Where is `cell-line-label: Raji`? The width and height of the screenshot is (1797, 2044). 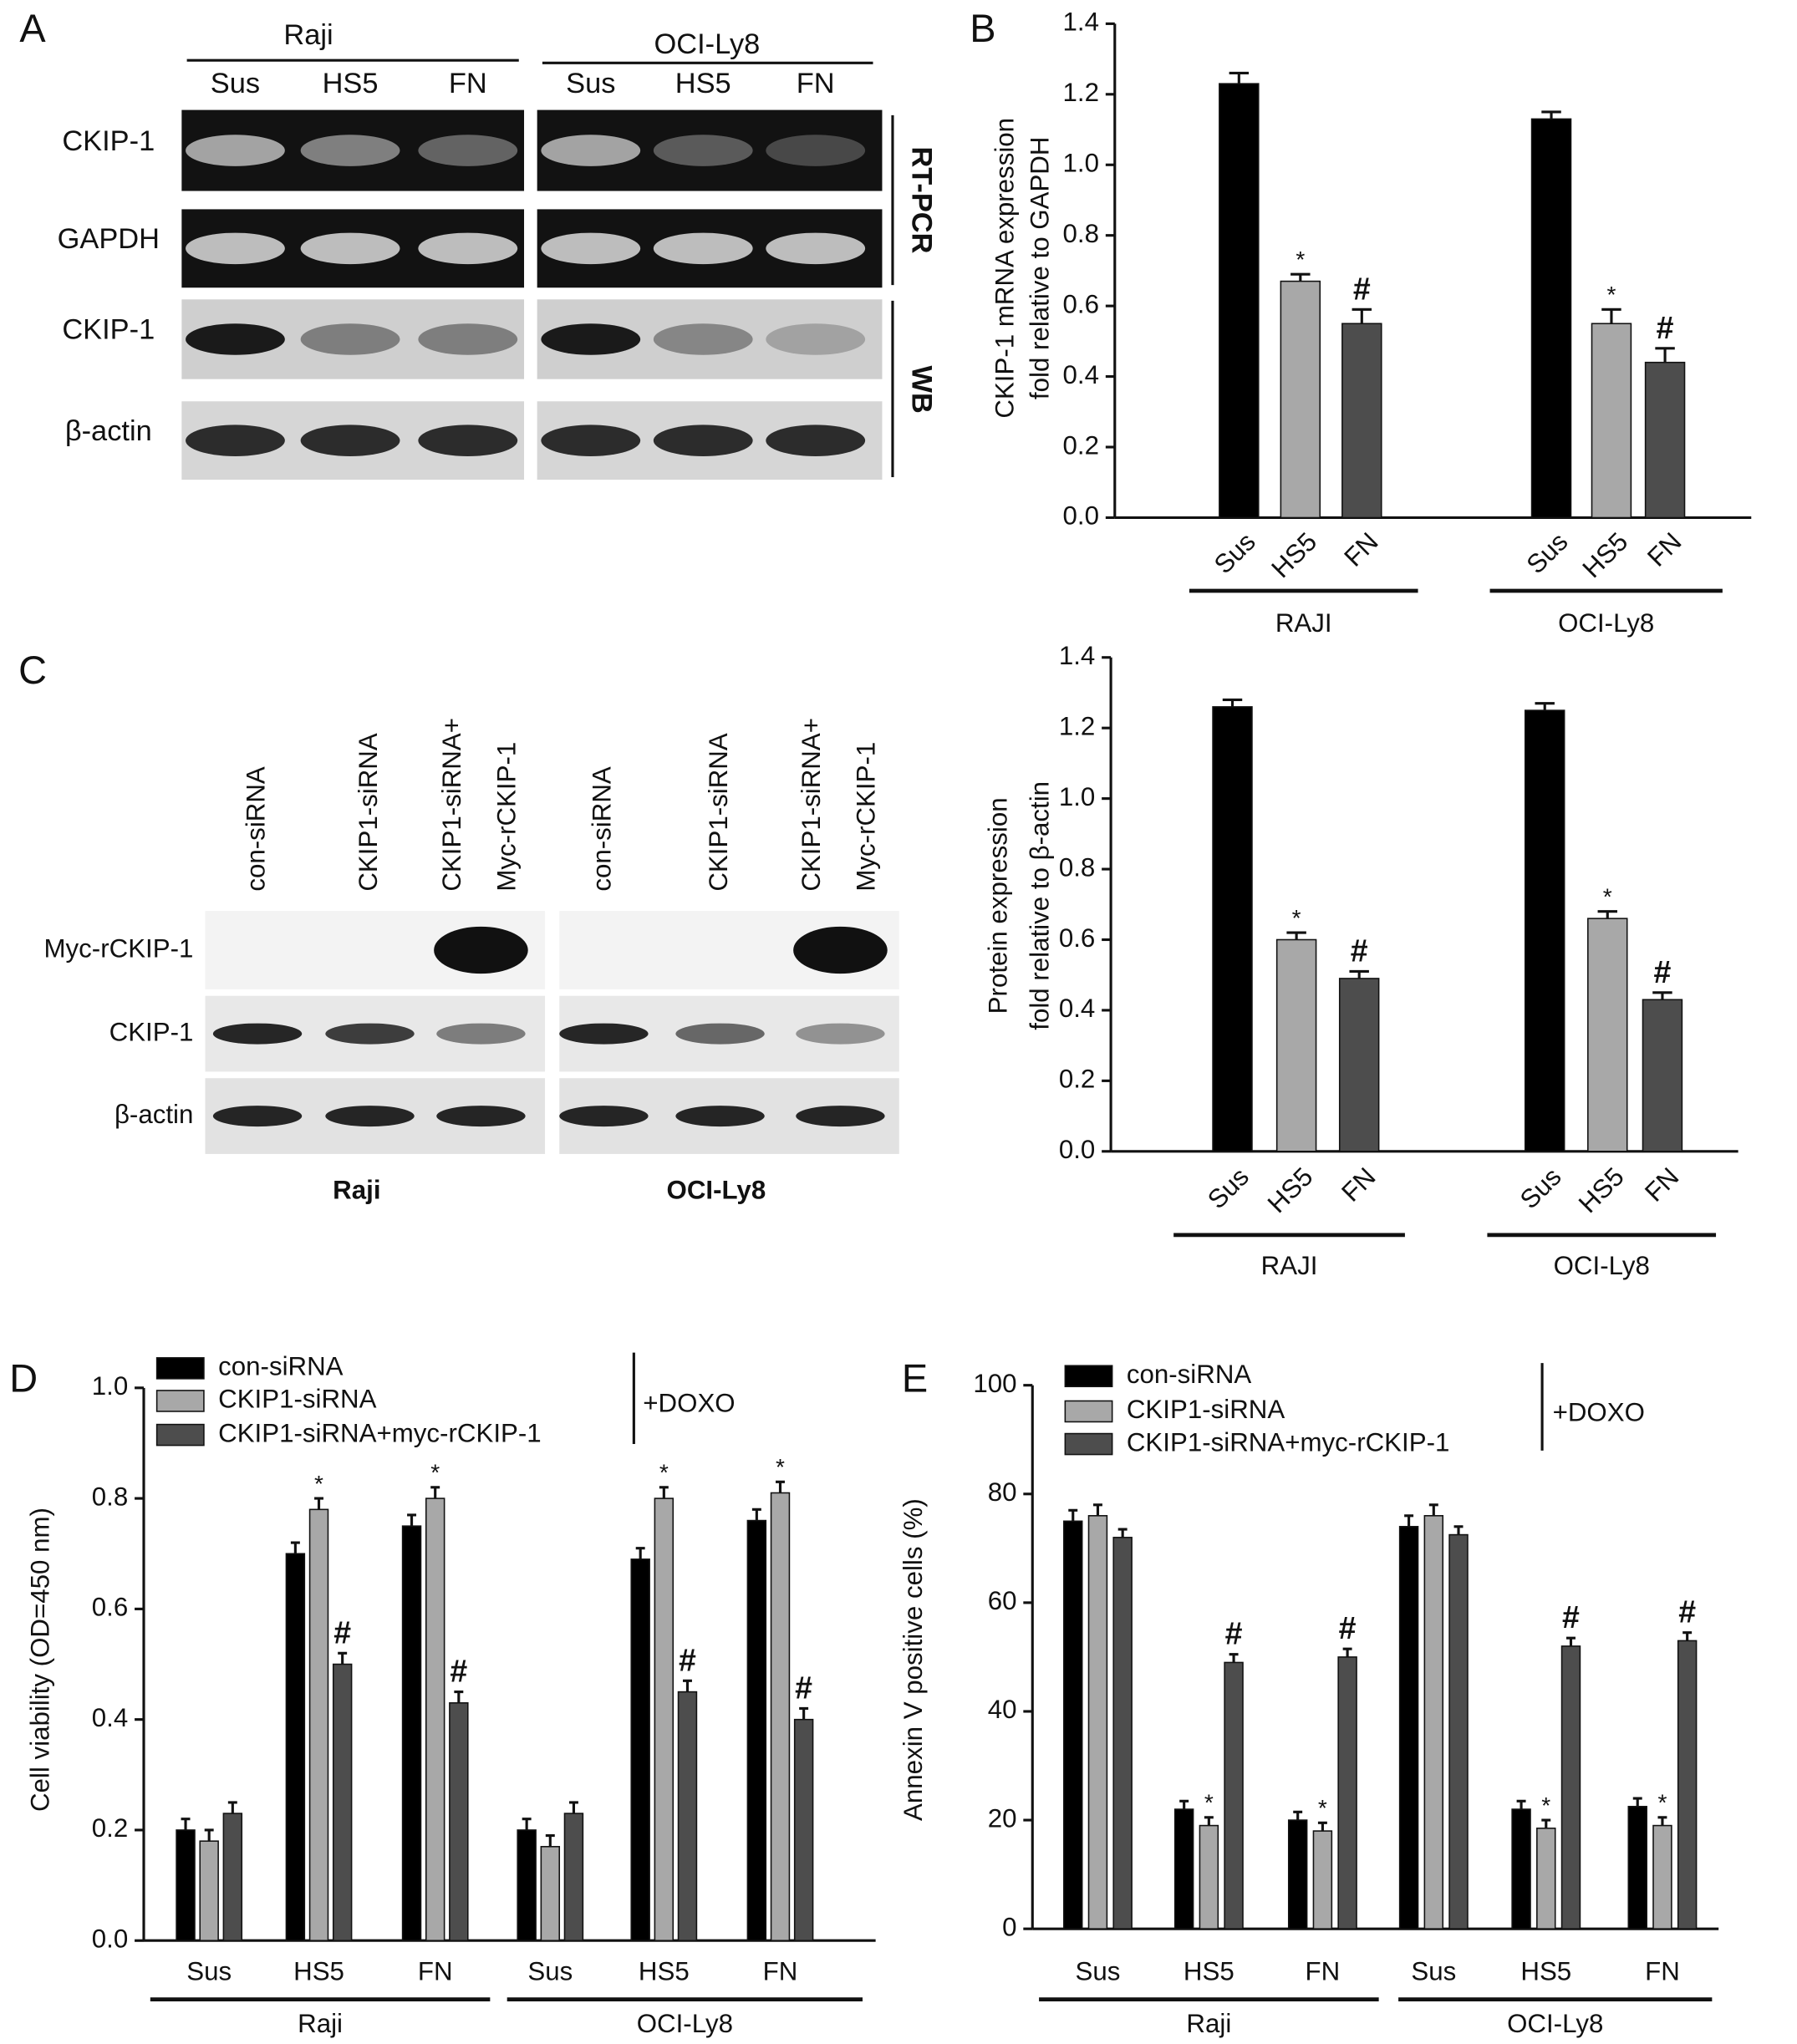 cell-line-label: Raji is located at coordinates (308, 35).